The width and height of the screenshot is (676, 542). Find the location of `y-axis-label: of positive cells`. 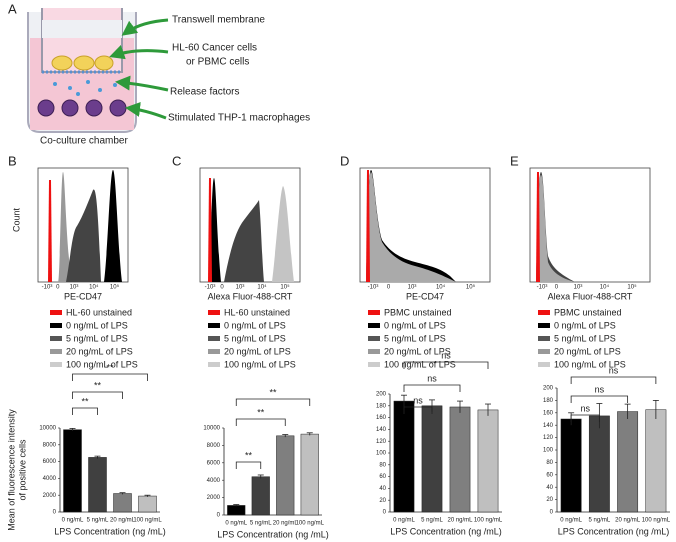

y-axis-label: of positive cells is located at coordinates (22, 470).